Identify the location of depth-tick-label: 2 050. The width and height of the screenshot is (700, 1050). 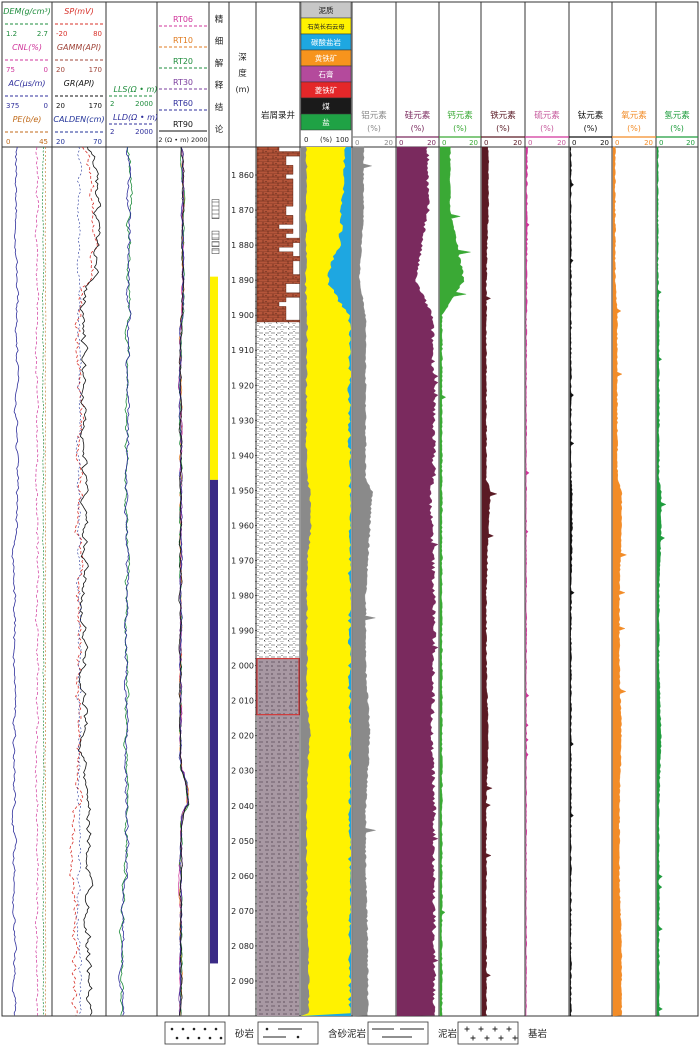
(242, 841).